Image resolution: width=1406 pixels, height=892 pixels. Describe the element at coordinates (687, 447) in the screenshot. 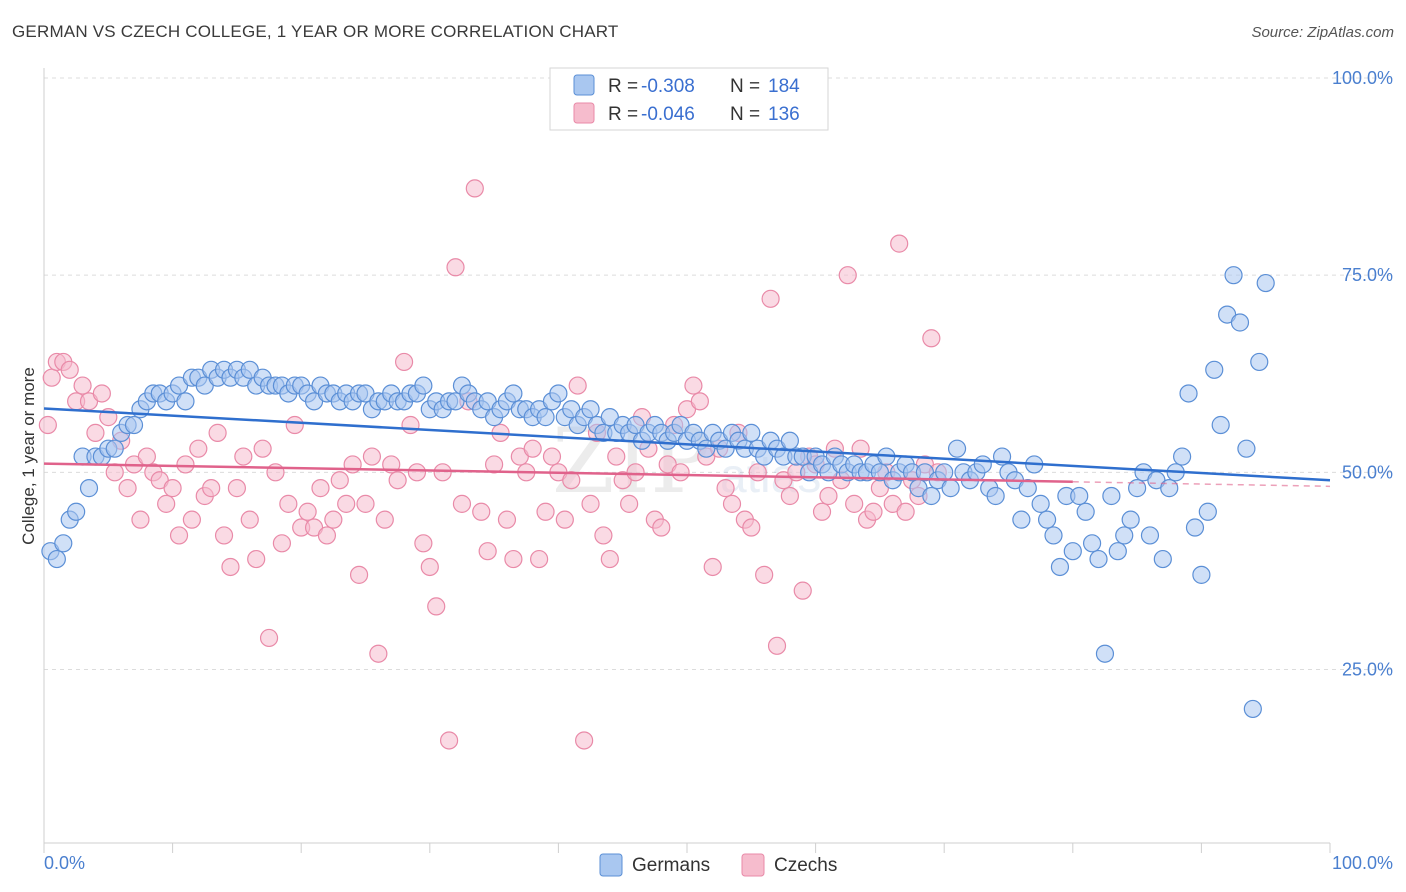

I see `trend-lines` at that location.